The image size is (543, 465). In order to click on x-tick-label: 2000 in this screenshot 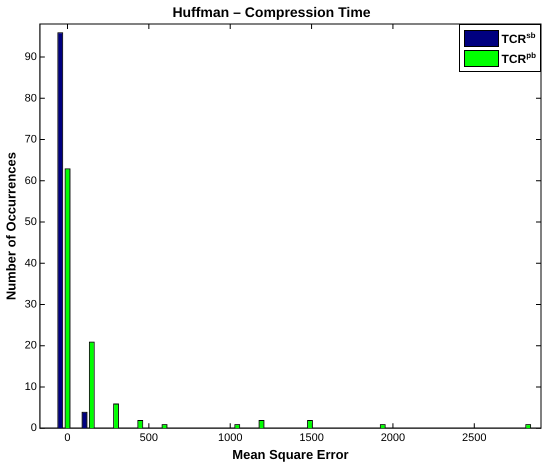, I will do `click(393, 438)`.